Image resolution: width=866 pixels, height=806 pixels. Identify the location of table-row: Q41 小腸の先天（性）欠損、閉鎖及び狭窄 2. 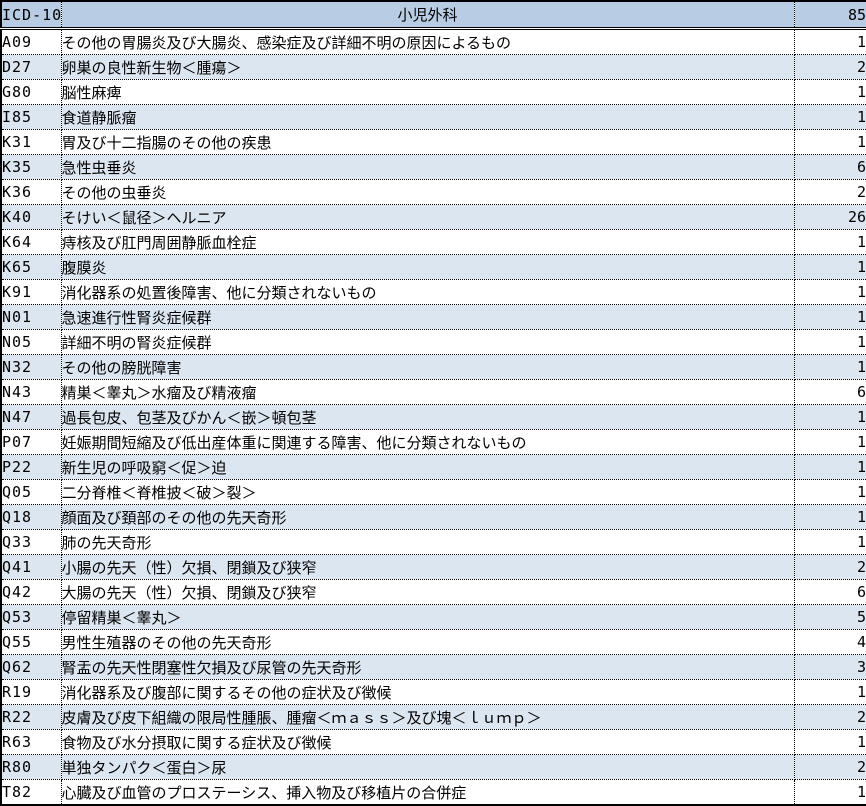
(433, 567).